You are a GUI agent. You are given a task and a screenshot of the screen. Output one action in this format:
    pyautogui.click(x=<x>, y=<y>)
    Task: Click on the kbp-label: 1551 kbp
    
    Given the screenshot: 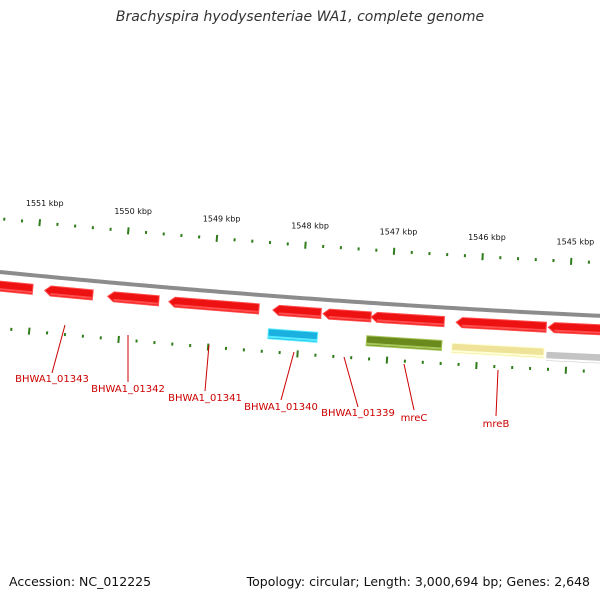 What is the action you would take?
    pyautogui.click(x=45, y=203)
    